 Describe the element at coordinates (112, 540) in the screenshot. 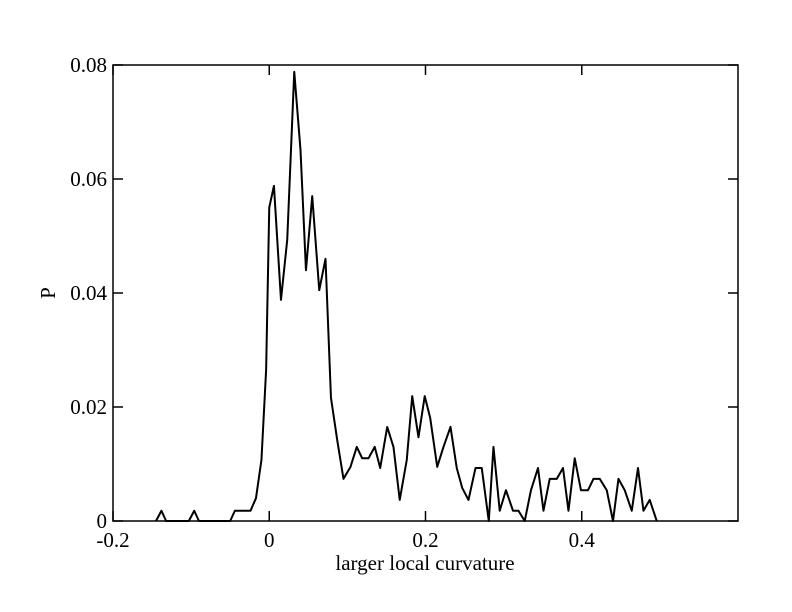

I see `x-tick-label: -0.2` at that location.